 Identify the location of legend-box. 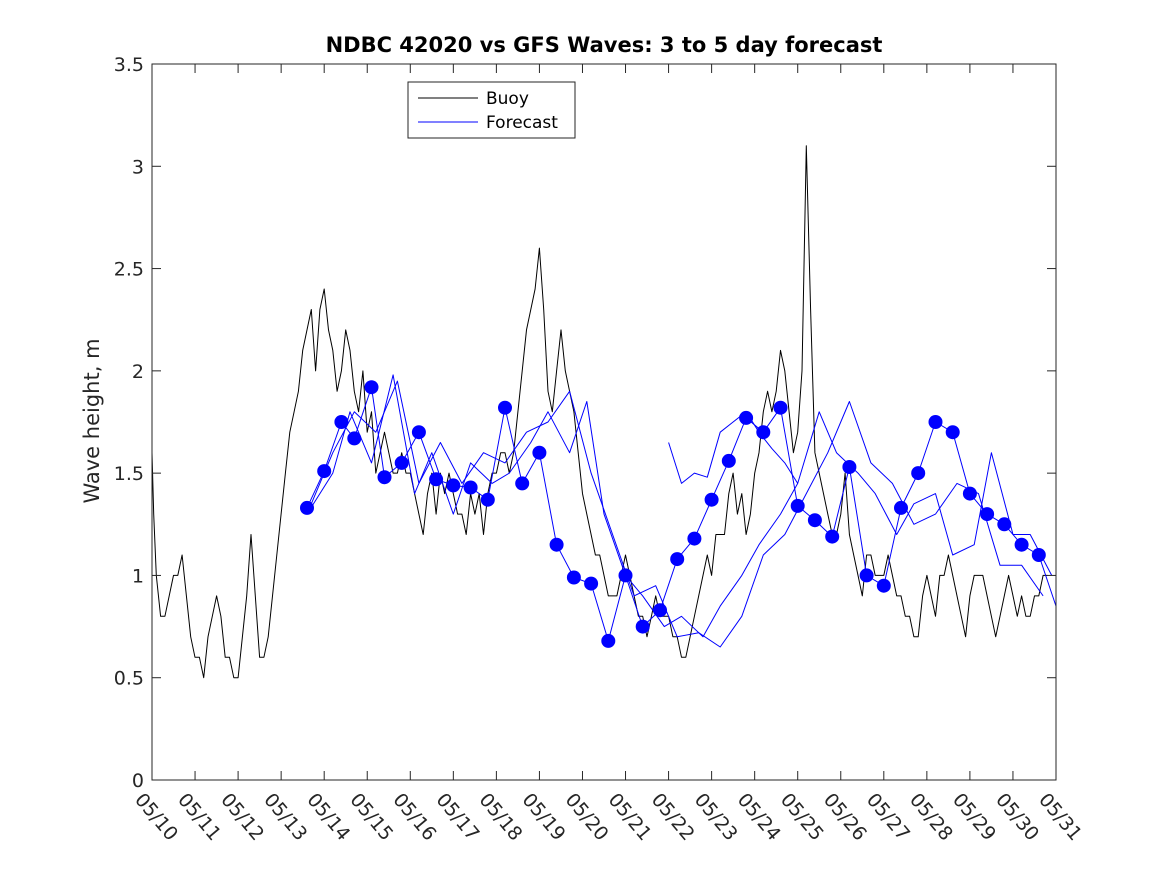
(491, 110).